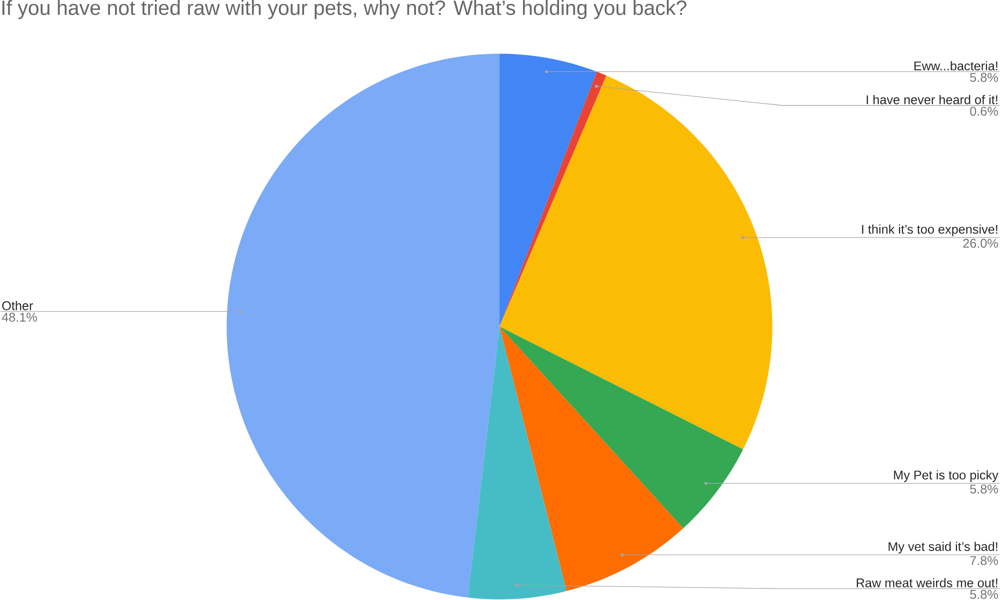  I want to click on data-label: 0.6%, so click(984, 111).